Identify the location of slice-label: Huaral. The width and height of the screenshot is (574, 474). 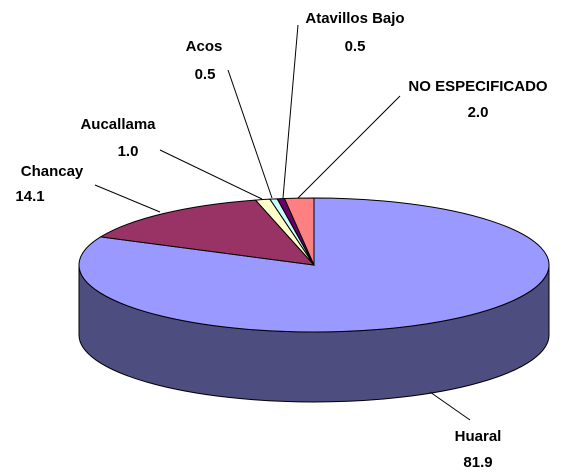
(478, 436).